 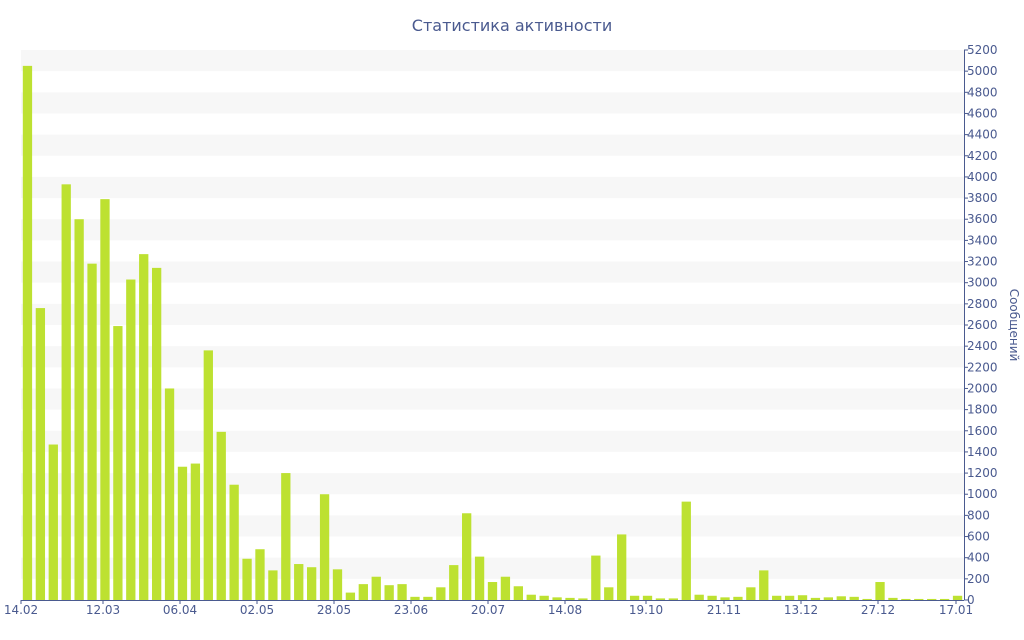 What do you see at coordinates (982, 388) in the screenshot?
I see `y-tick-label: 2000` at bounding box center [982, 388].